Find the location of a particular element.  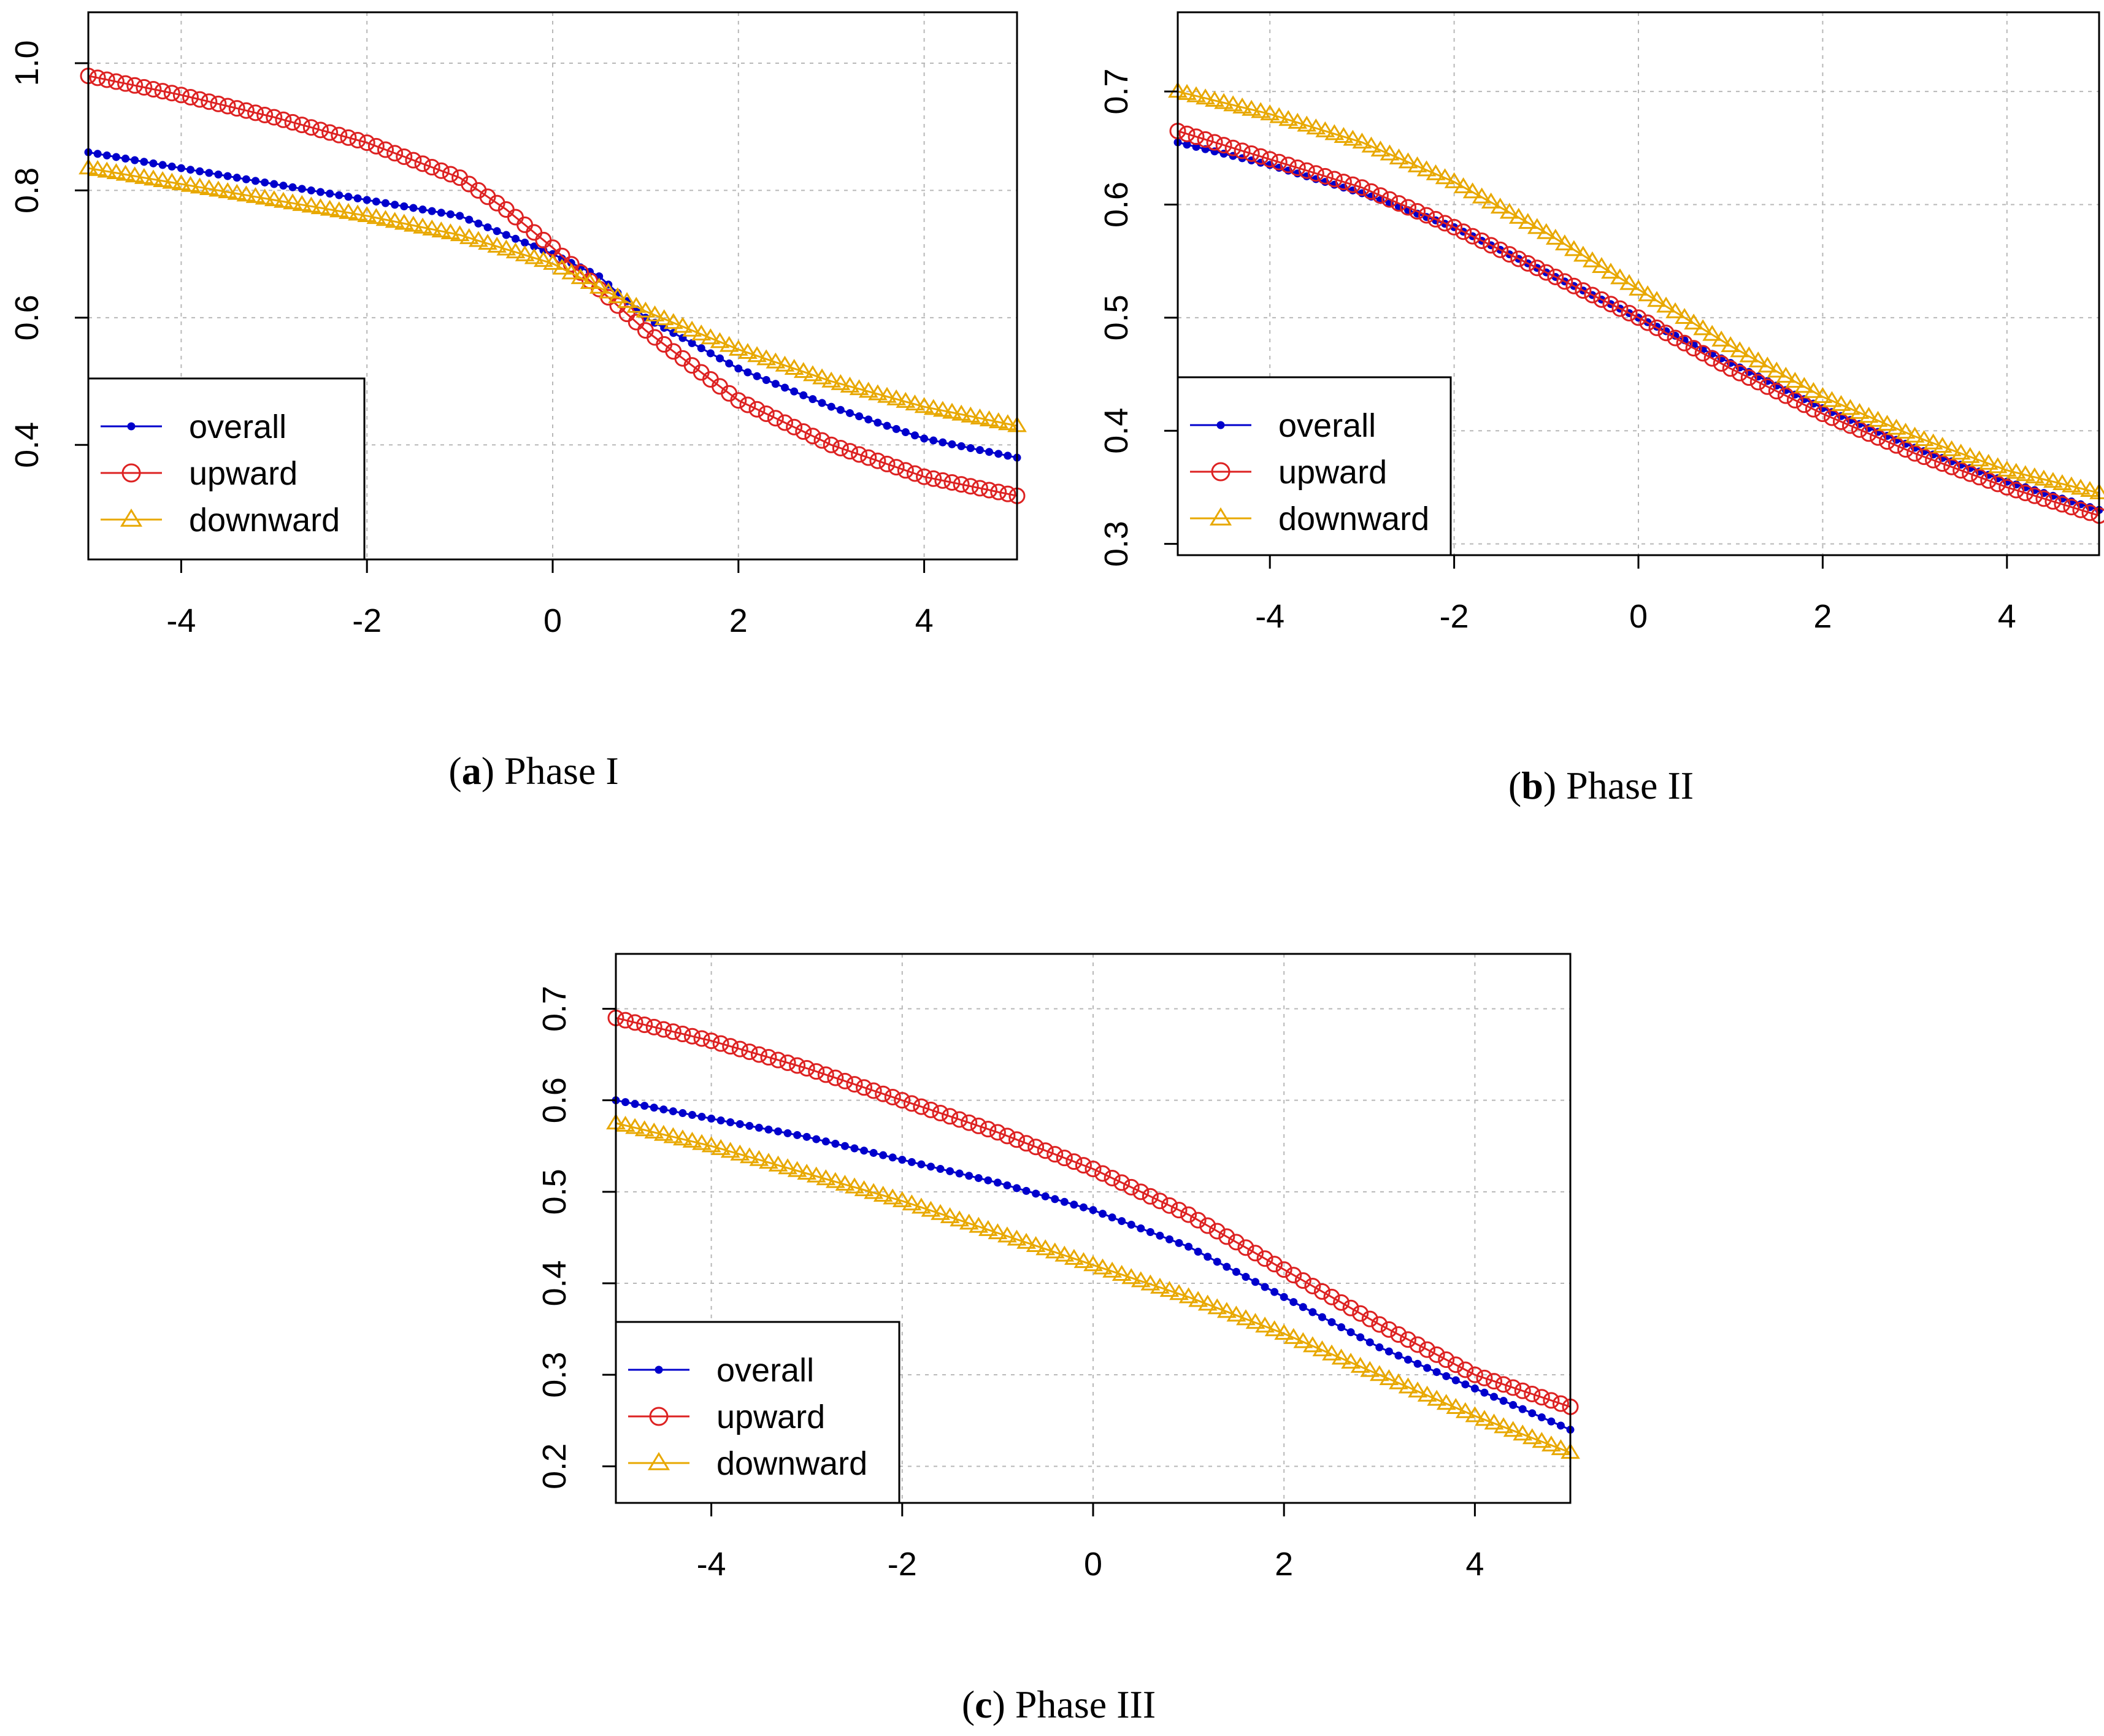

caption-letter: b is located at coordinates (1532, 785).